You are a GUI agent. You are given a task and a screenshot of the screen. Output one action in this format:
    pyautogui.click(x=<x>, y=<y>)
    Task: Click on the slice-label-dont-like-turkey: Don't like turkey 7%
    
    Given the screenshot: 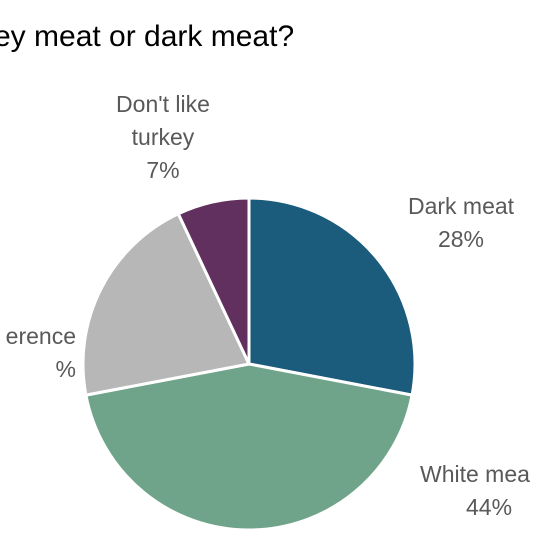 What is the action you would take?
    pyautogui.click(x=163, y=137)
    